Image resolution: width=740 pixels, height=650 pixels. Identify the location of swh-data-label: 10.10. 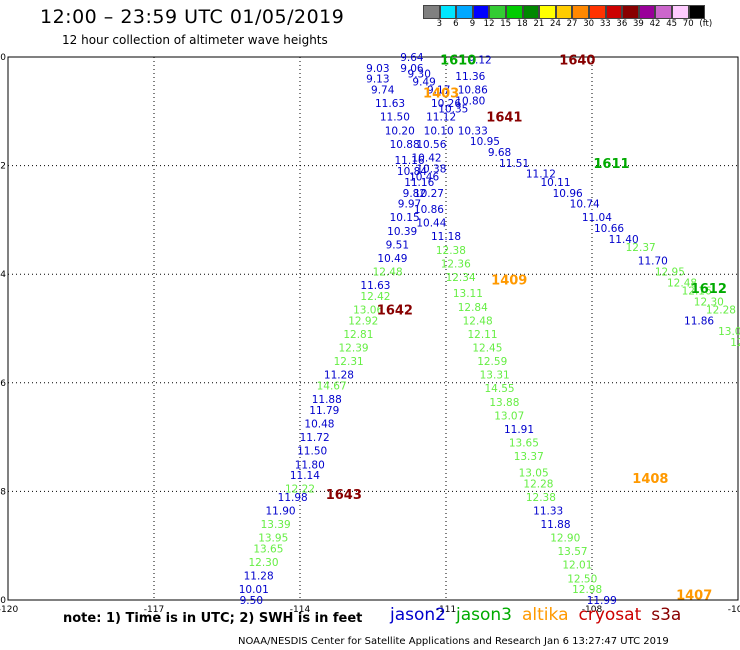
(439, 131).